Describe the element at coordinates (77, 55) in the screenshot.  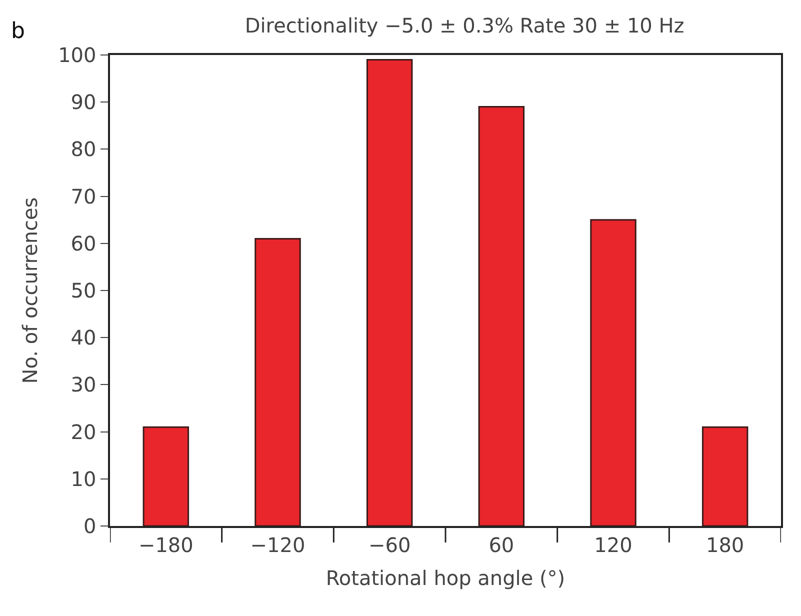
I see `y-tick-label: 100` at that location.